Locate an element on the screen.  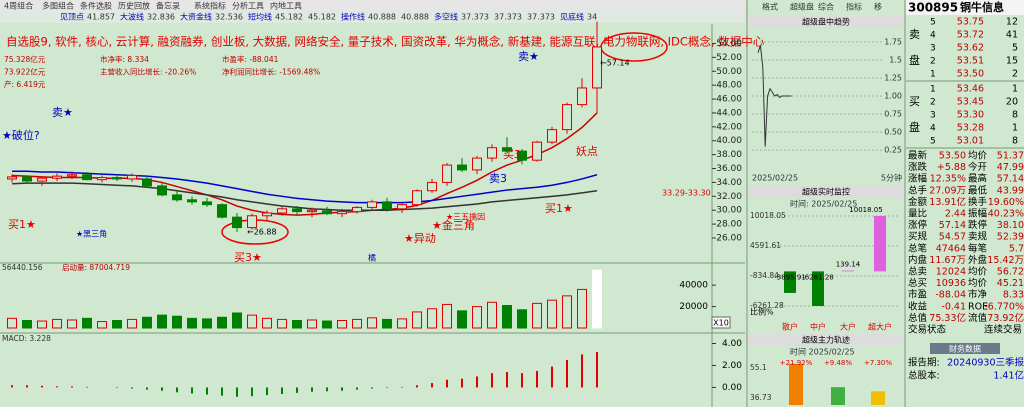
signal-annotation: ★黑三角 is located at coordinates (91, 234).